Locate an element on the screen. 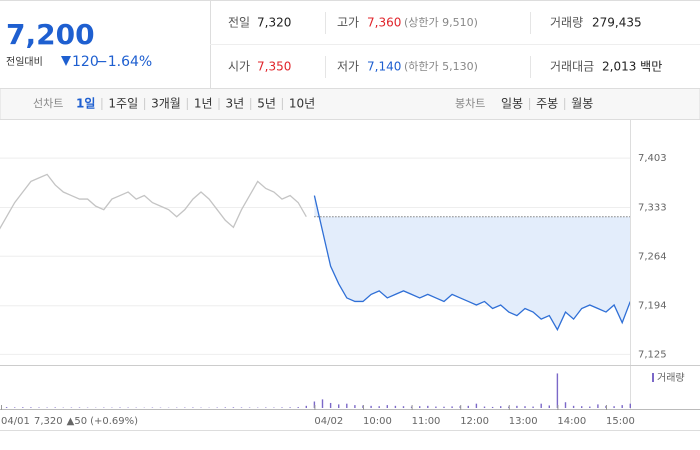 The width and height of the screenshot is (700, 450). quote-value: 7,350 is located at coordinates (274, 67).